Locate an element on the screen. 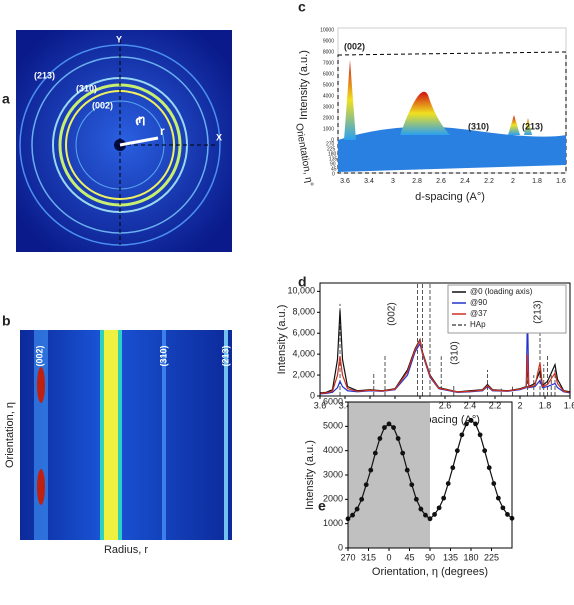  annotation: (310) is located at coordinates (455, 352).